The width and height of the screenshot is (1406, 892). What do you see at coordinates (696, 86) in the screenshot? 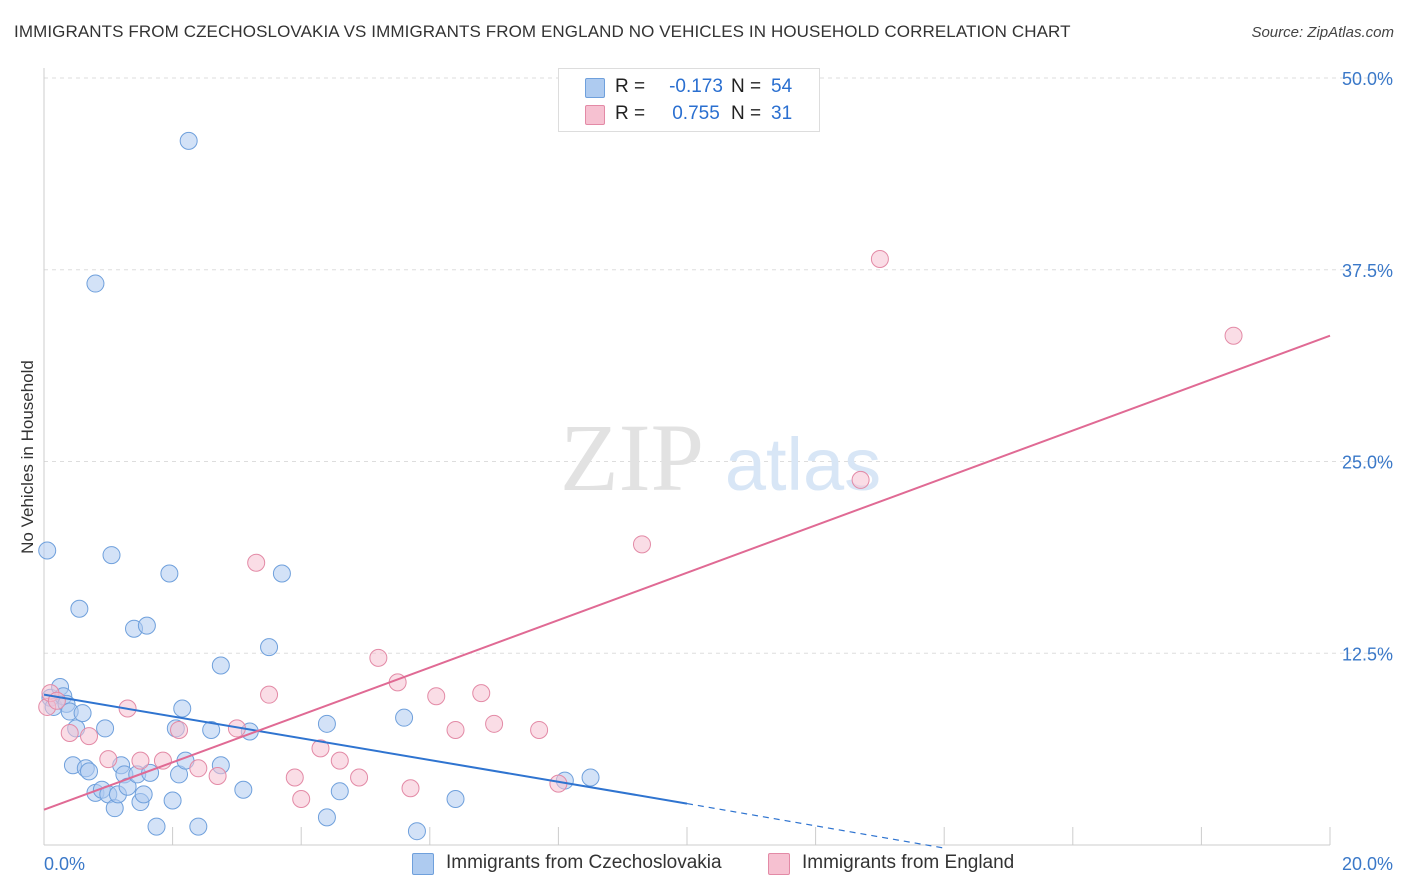
I see `legend-r-value: -0.173` at bounding box center [696, 86].